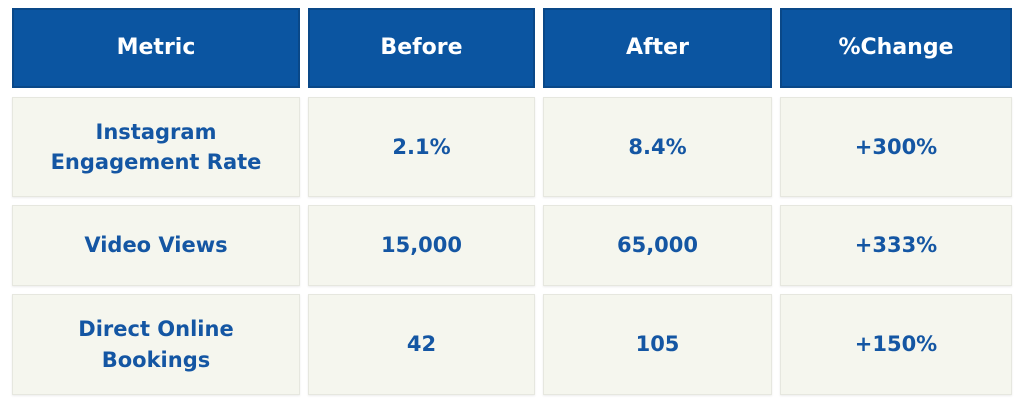 This screenshot has width=1024, height=403. What do you see at coordinates (421, 344) in the screenshot?
I see `value-cell: 42` at bounding box center [421, 344].